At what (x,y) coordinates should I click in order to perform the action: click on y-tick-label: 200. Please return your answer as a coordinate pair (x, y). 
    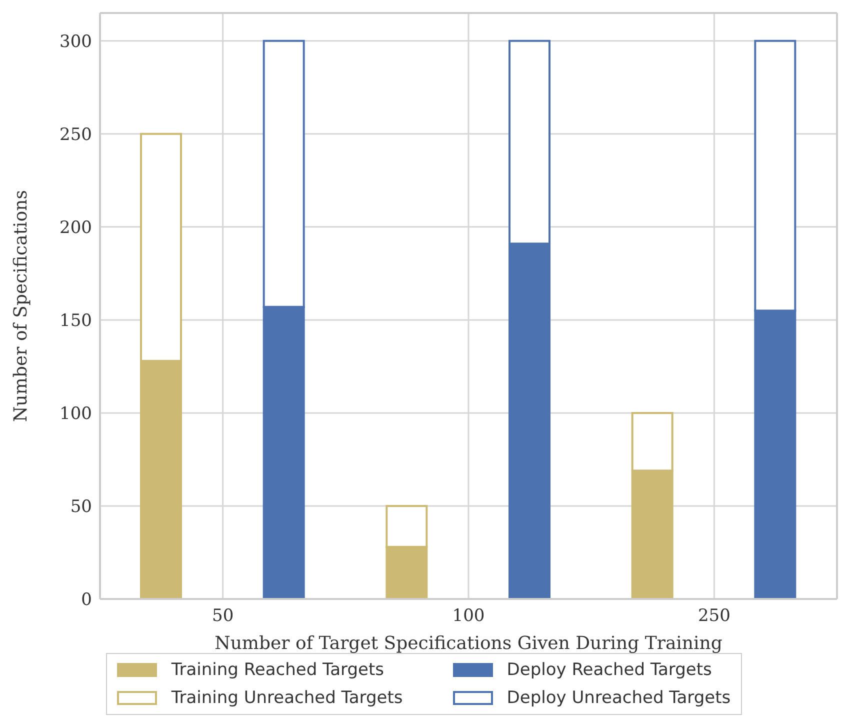
    Looking at the image, I should click on (76, 228).